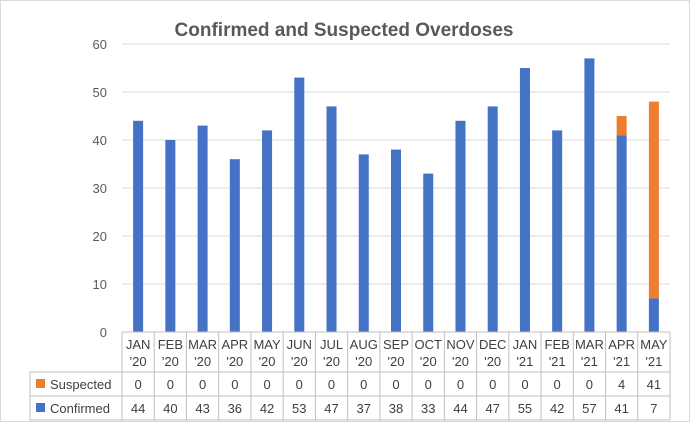 The image size is (690, 422). I want to click on y-tick-label: 40, so click(100, 140).